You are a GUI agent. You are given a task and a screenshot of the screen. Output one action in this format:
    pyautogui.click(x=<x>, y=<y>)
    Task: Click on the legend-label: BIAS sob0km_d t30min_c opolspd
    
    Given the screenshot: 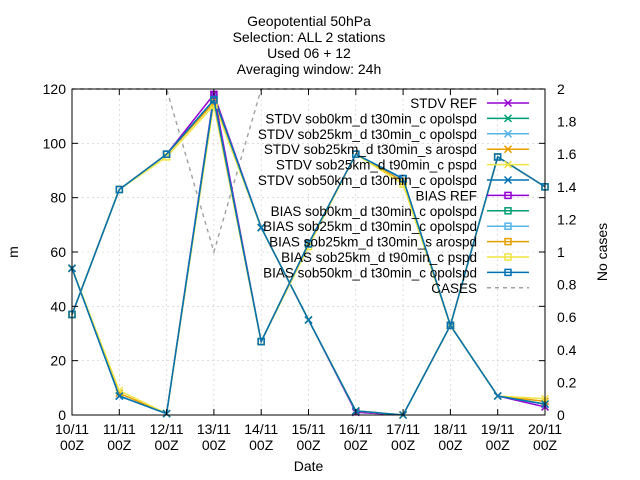 What is the action you would take?
    pyautogui.click(x=374, y=211)
    